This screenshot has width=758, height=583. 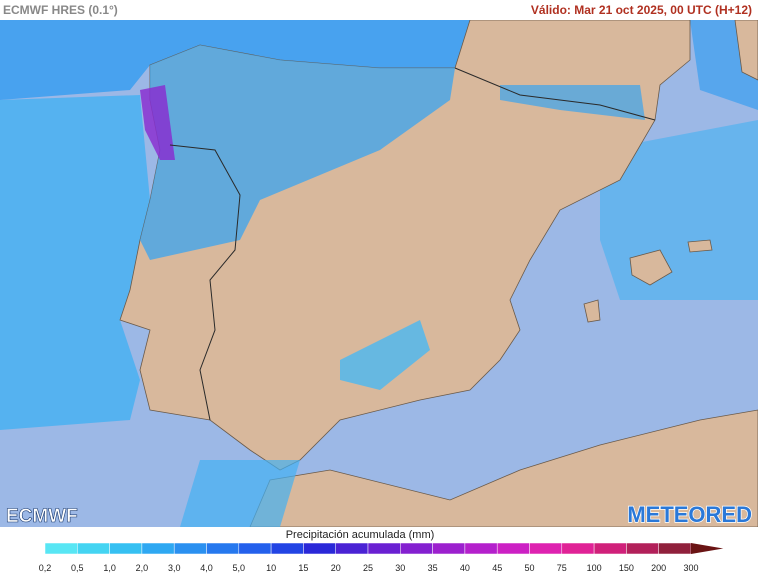 I want to click on legend-label: 100, so click(x=594, y=568).